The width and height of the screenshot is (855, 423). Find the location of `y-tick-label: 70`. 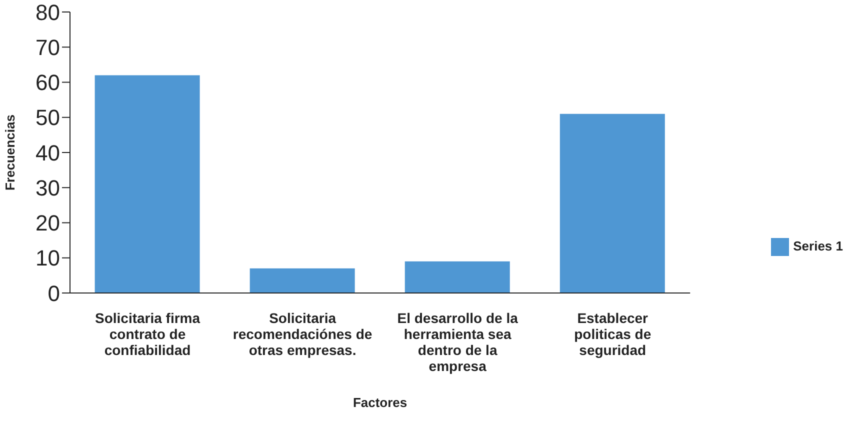

y-tick-label: 70 is located at coordinates (48, 47).